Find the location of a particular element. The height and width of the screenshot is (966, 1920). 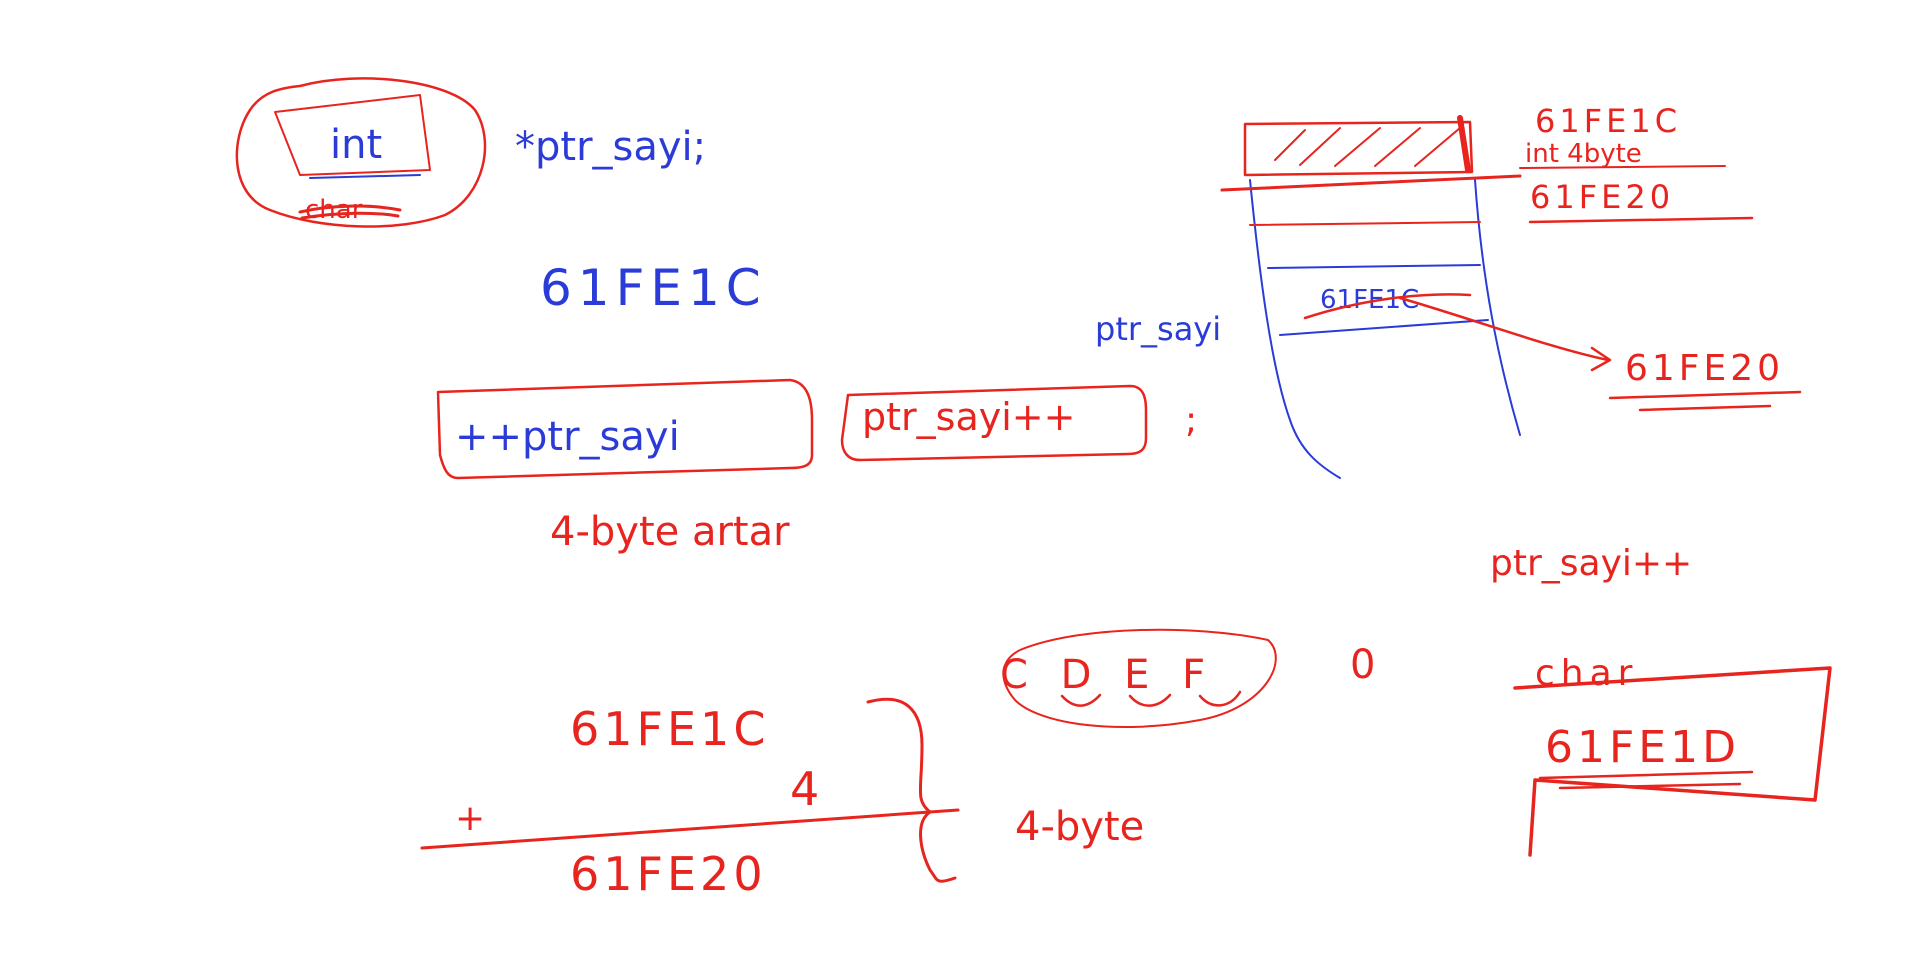

memory-column-right is located at coordinates (1497, 307).